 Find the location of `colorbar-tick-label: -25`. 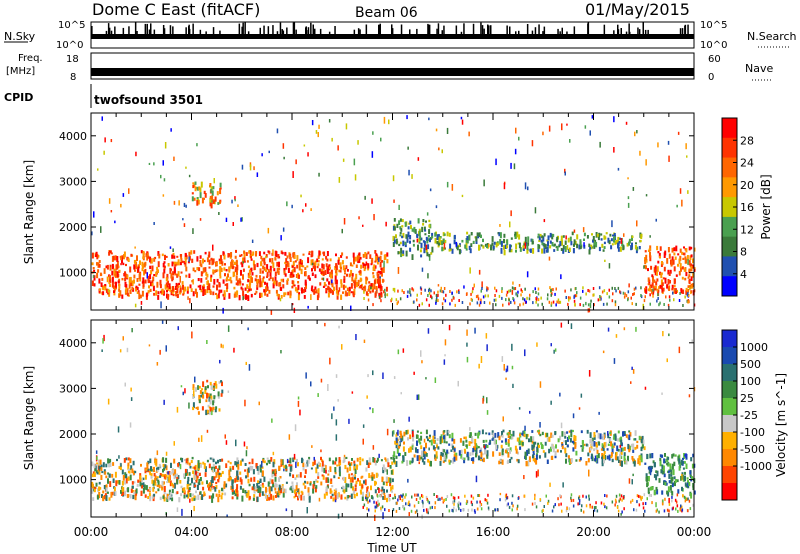

colorbar-tick-label: -25 is located at coordinates (749, 415).